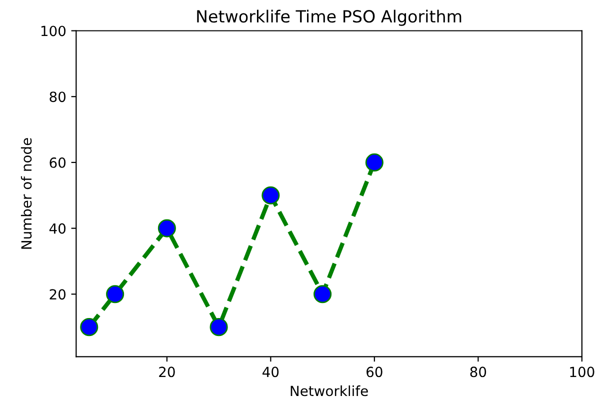 This screenshot has height=410, width=595. I want to click on x-tick-label: 40, so click(270, 372).